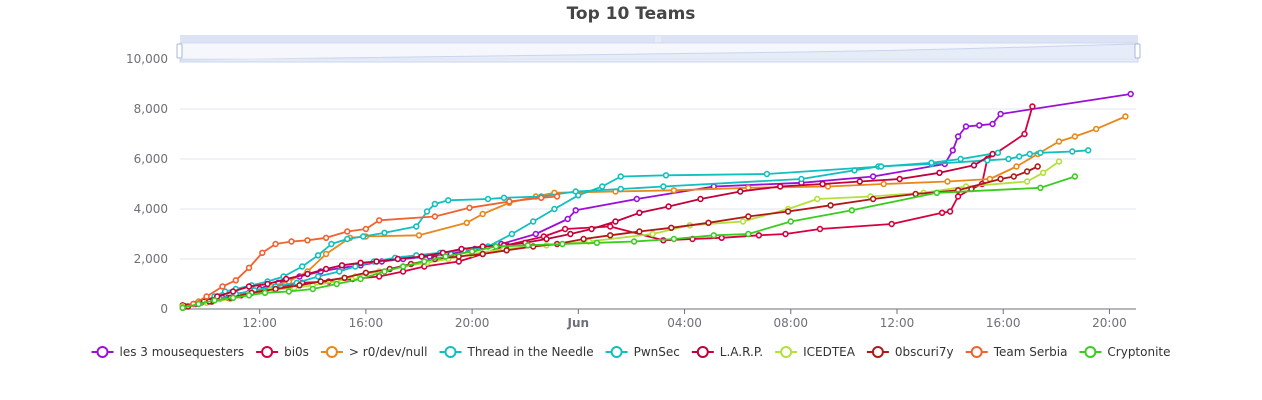 Image resolution: width=1262 pixels, height=400 pixels. I want to click on legend-item: L.A.R.P., so click(727, 352).